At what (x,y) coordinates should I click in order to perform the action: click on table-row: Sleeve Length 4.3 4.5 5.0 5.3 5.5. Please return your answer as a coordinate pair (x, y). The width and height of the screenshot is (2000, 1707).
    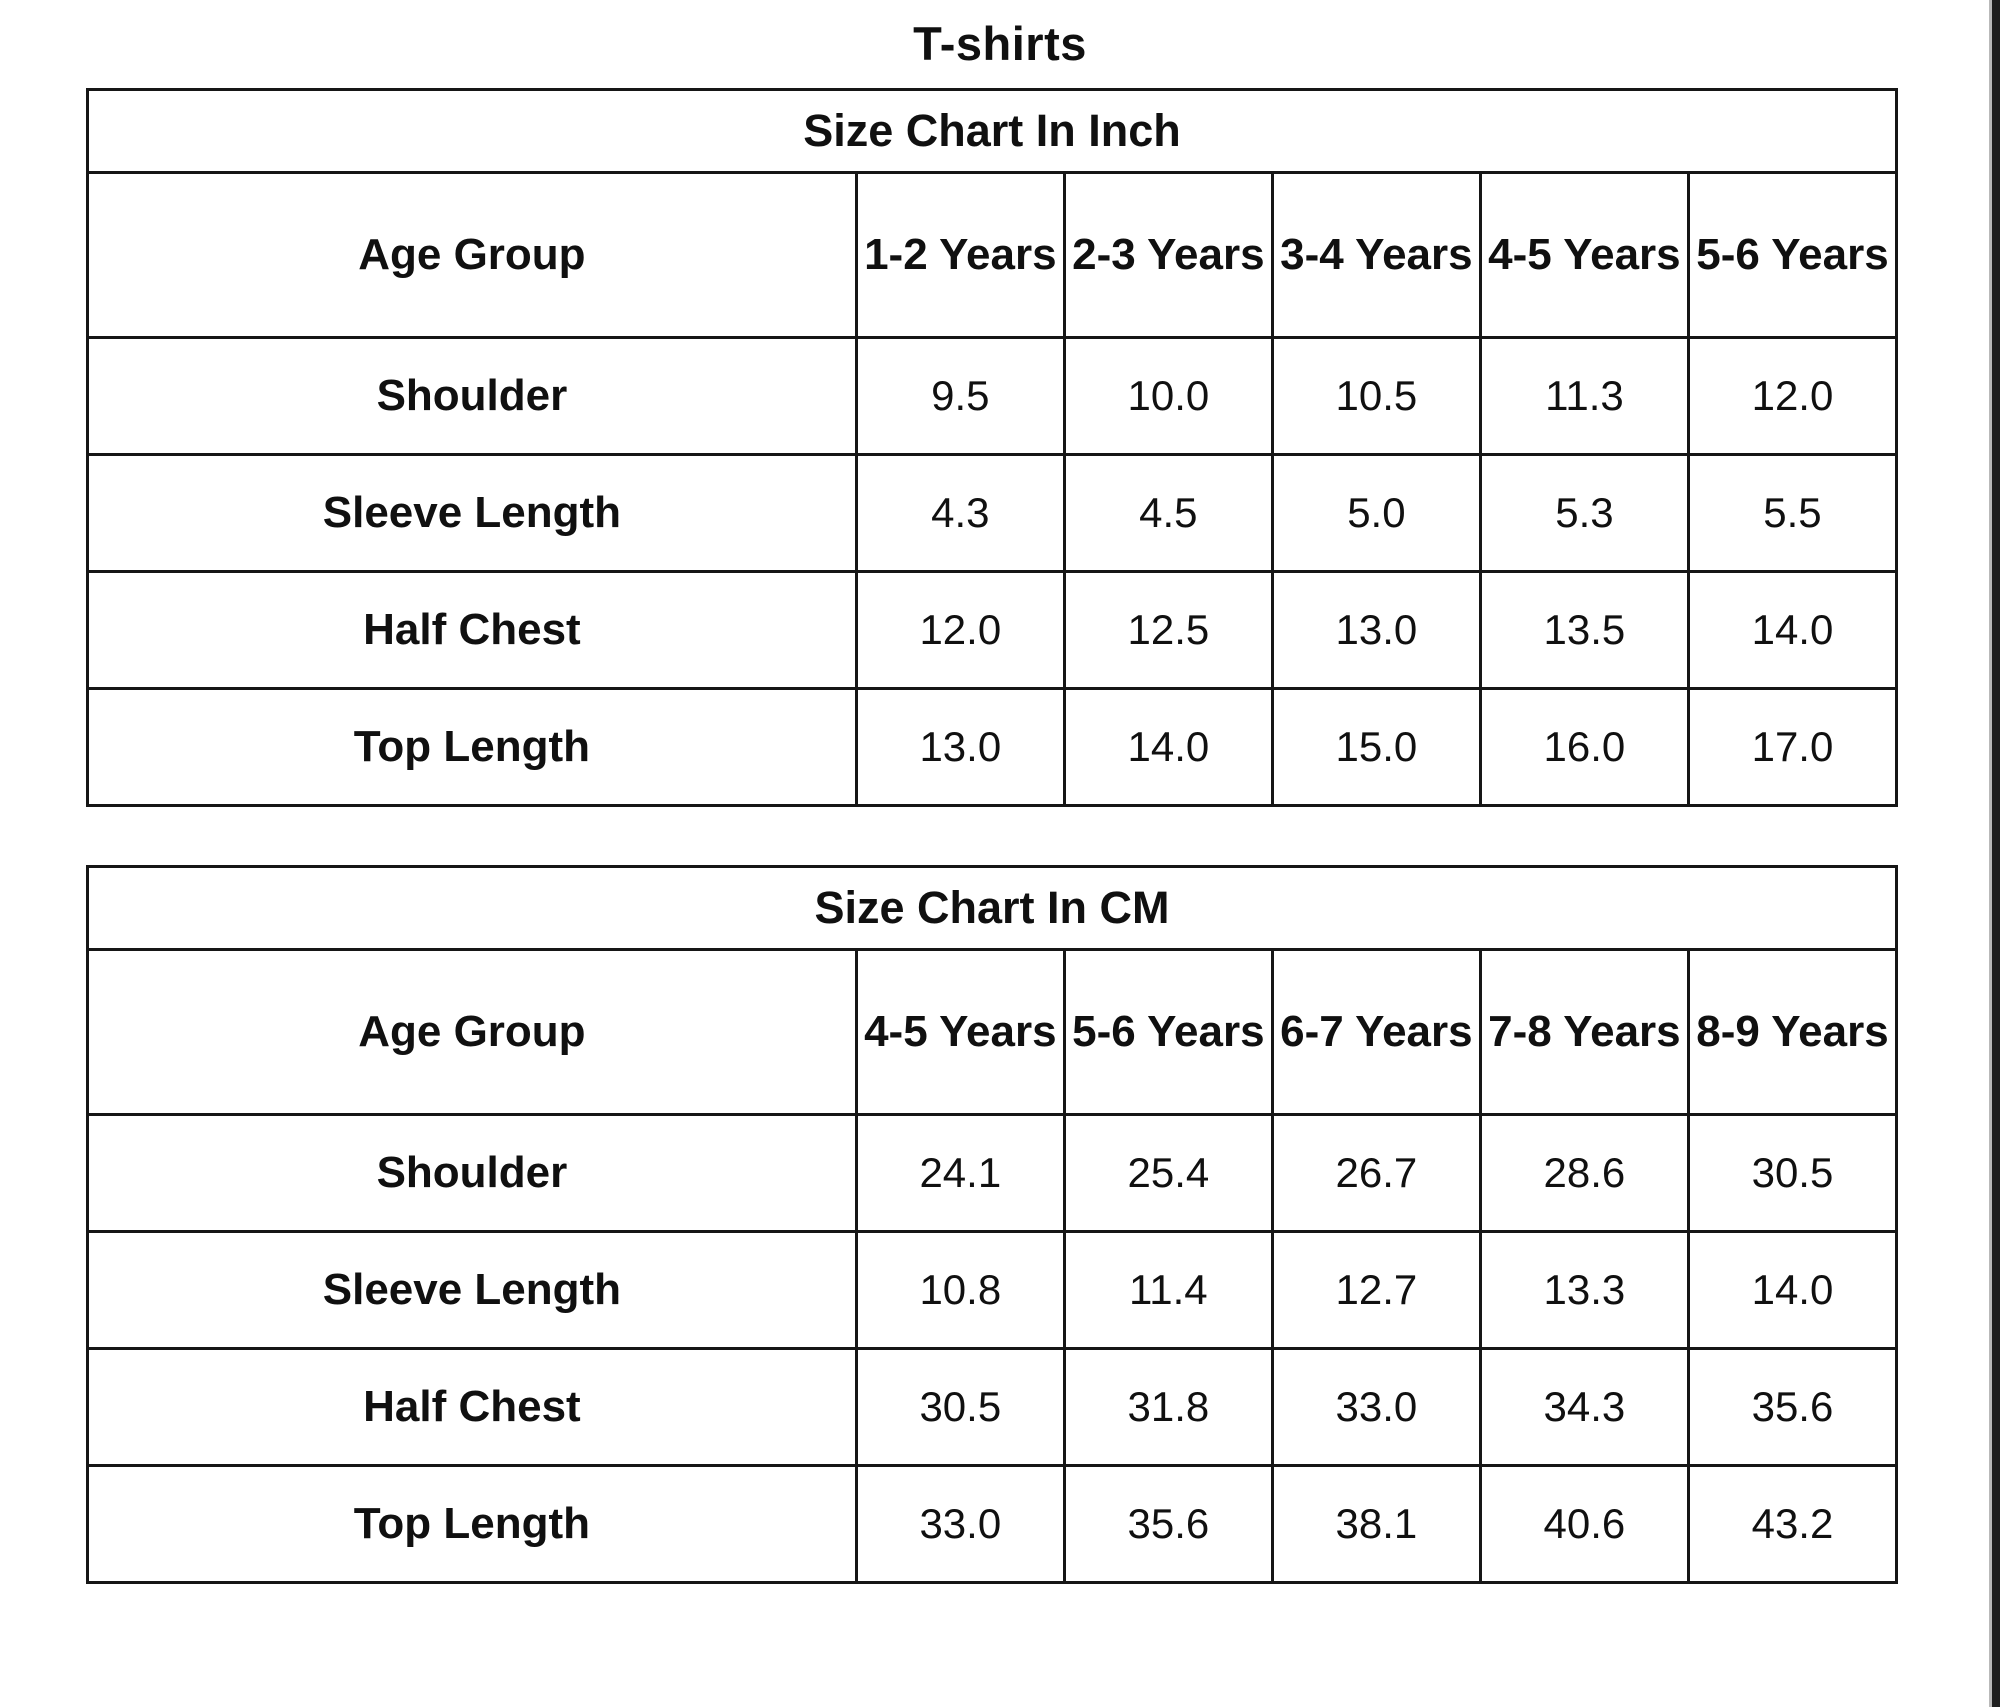
    Looking at the image, I should click on (992, 513).